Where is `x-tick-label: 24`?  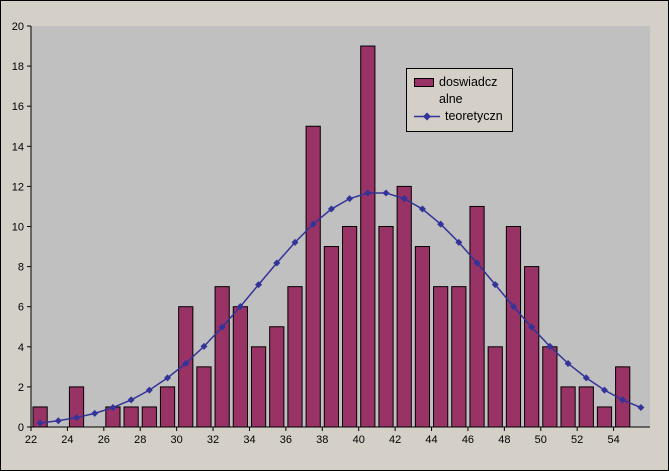 x-tick-label: 24 is located at coordinates (67, 440).